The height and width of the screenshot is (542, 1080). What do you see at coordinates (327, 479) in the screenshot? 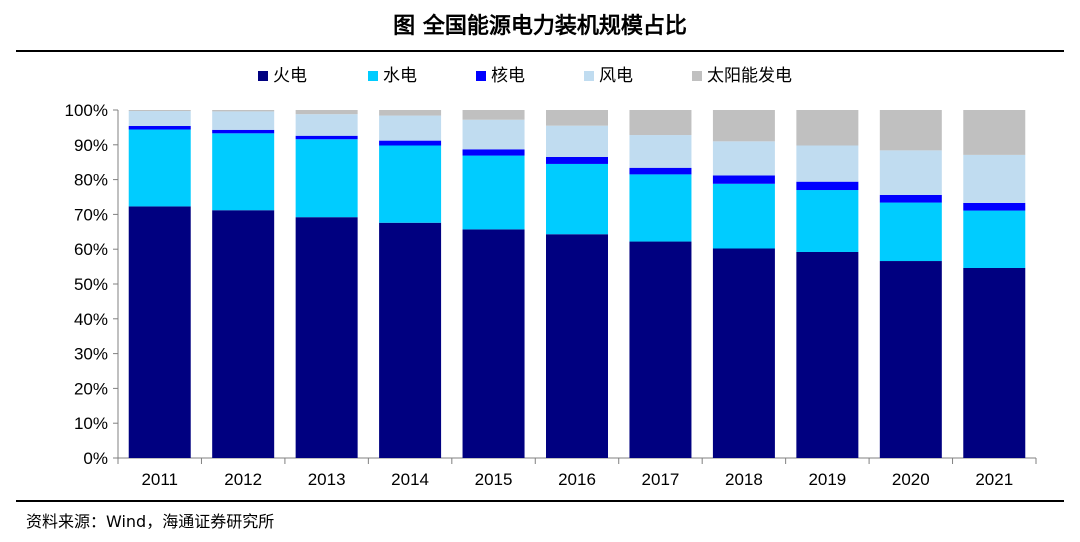
I see `x-tick-label: 2013` at bounding box center [327, 479].